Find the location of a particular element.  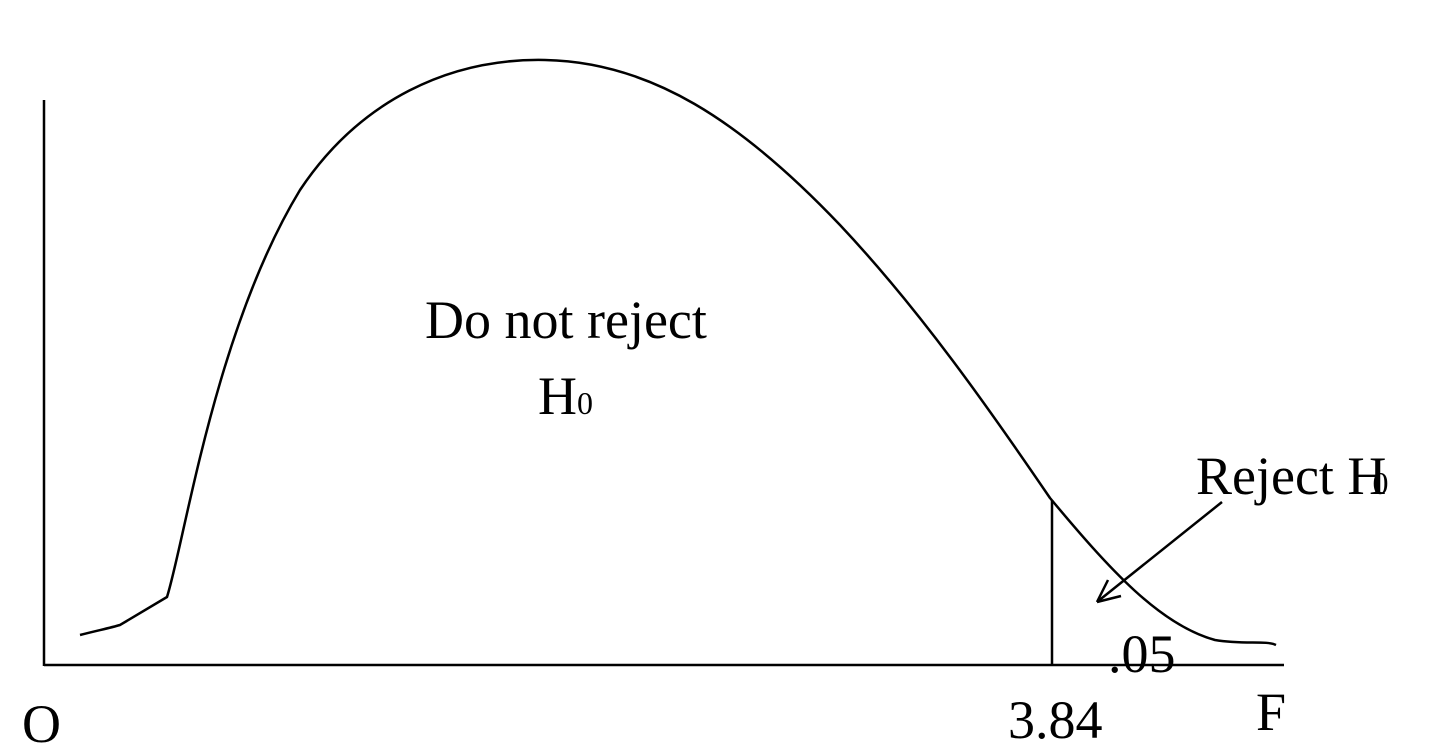

arrow-shaft is located at coordinates (1159, 552).